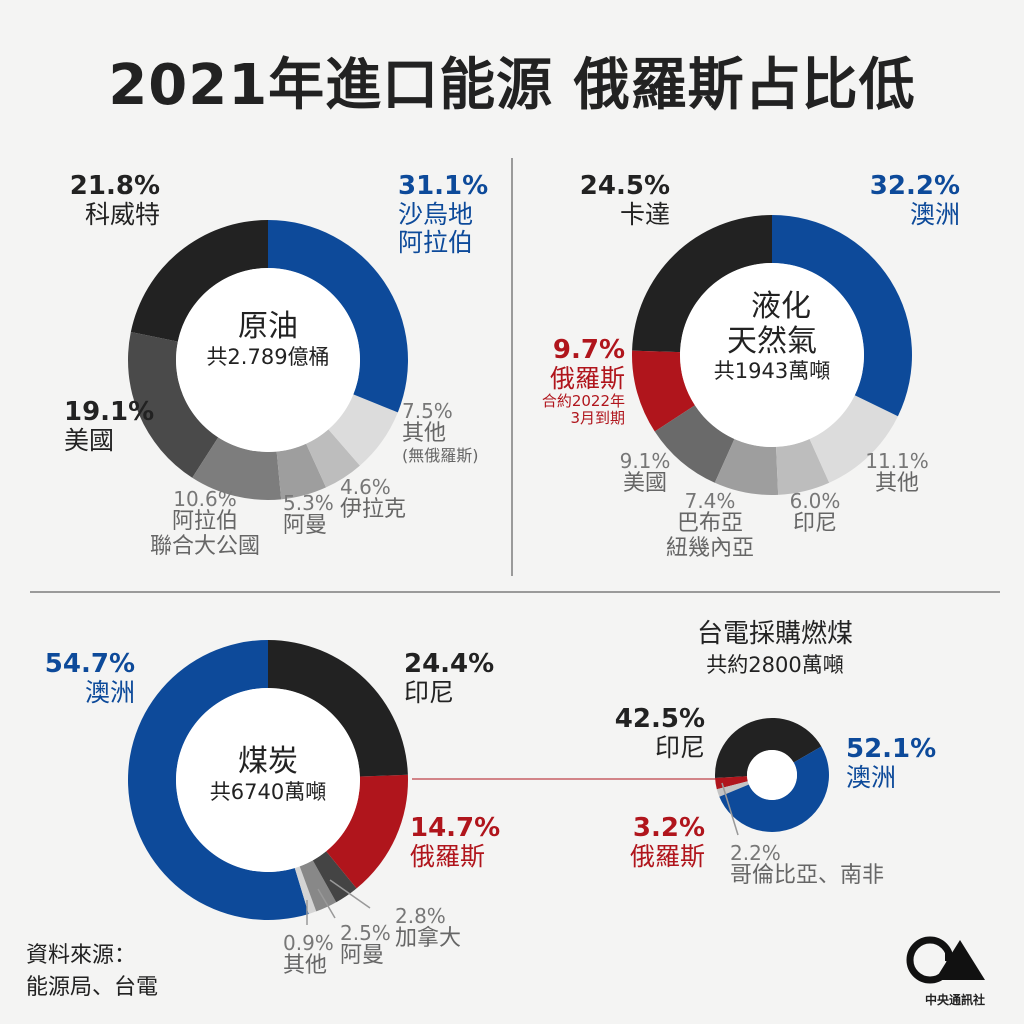 This screenshot has height=1024, width=1024. I want to click on crude-label-uae: 10.6% 阿拉伯 聯合大公國, so click(205, 524).